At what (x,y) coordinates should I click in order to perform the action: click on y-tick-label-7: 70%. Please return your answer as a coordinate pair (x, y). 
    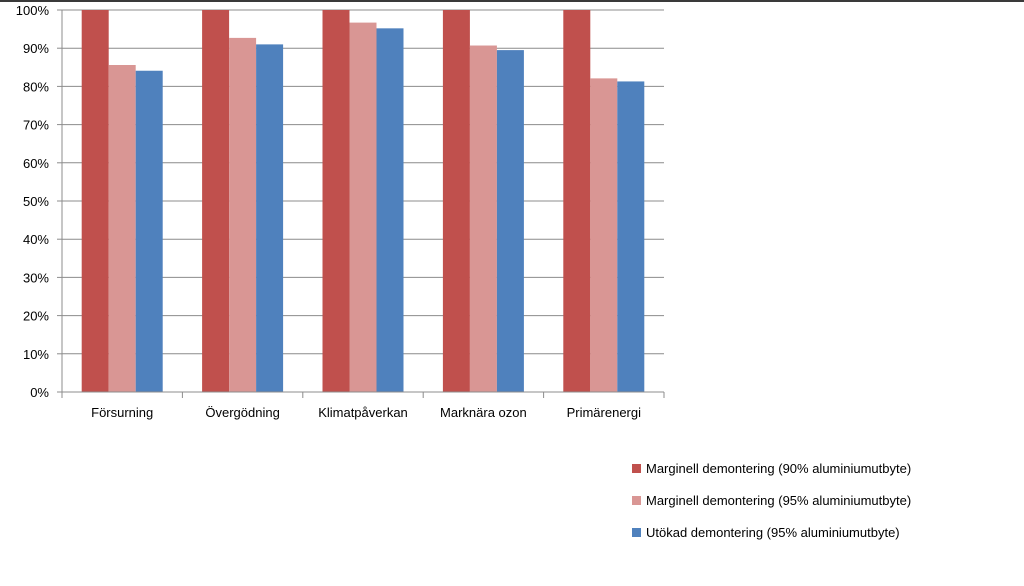
    Looking at the image, I should click on (36, 125).